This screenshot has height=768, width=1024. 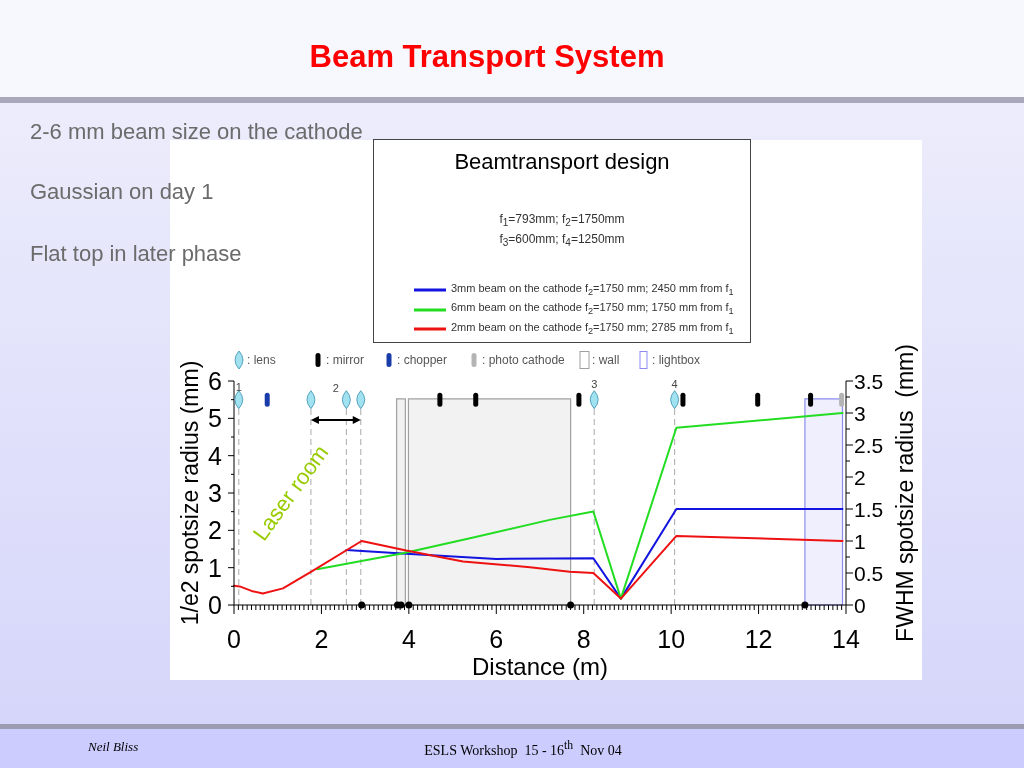 What do you see at coordinates (113, 746) in the screenshot?
I see `text: Neil Bliss` at bounding box center [113, 746].